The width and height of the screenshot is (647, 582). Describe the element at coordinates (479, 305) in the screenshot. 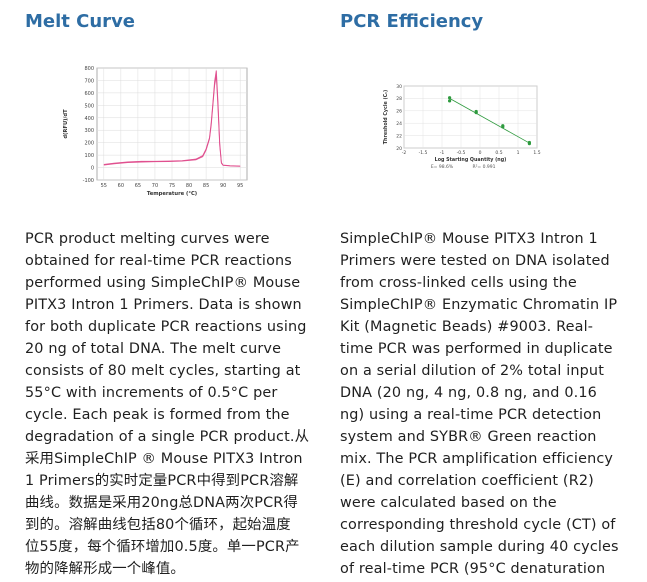

I see `text-line: SimpleChIP® Enzymatic Chromatin IP` at that location.